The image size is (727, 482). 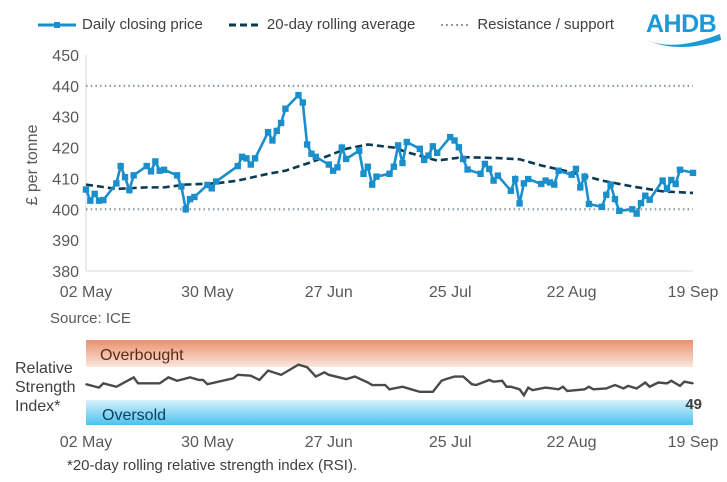 I want to click on rsi-x-tick-label: 27 Jun, so click(x=329, y=442).